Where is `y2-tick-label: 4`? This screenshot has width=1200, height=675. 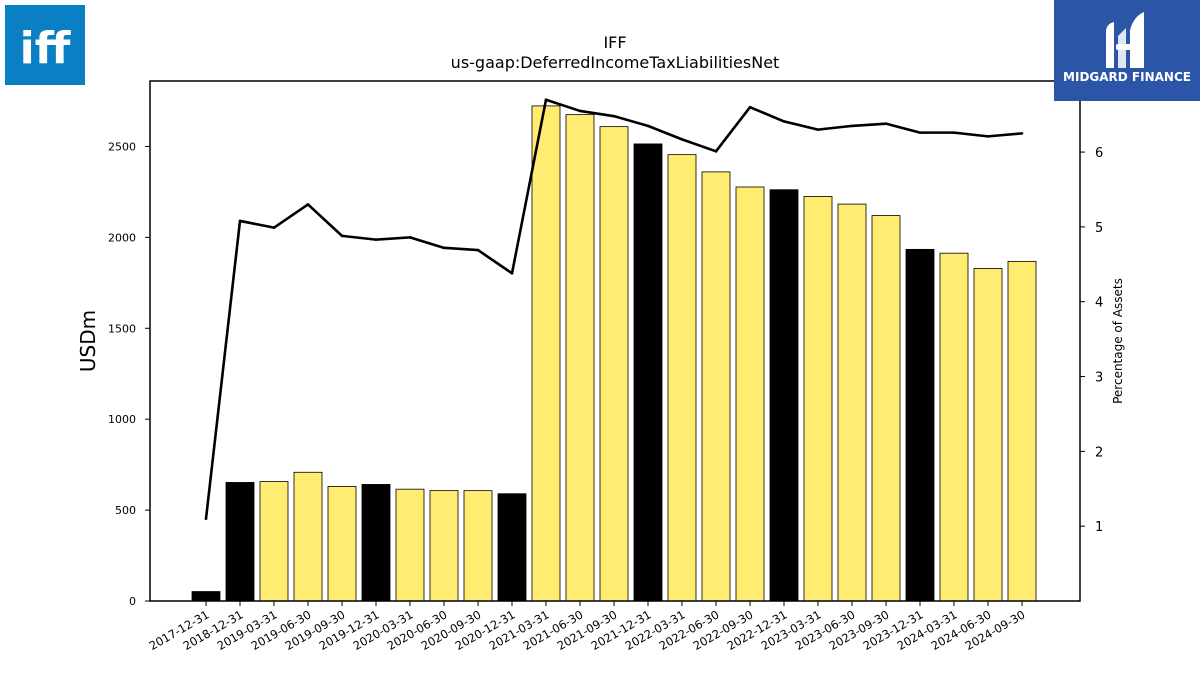
y2-tick-label: 4 is located at coordinates (1099, 303).